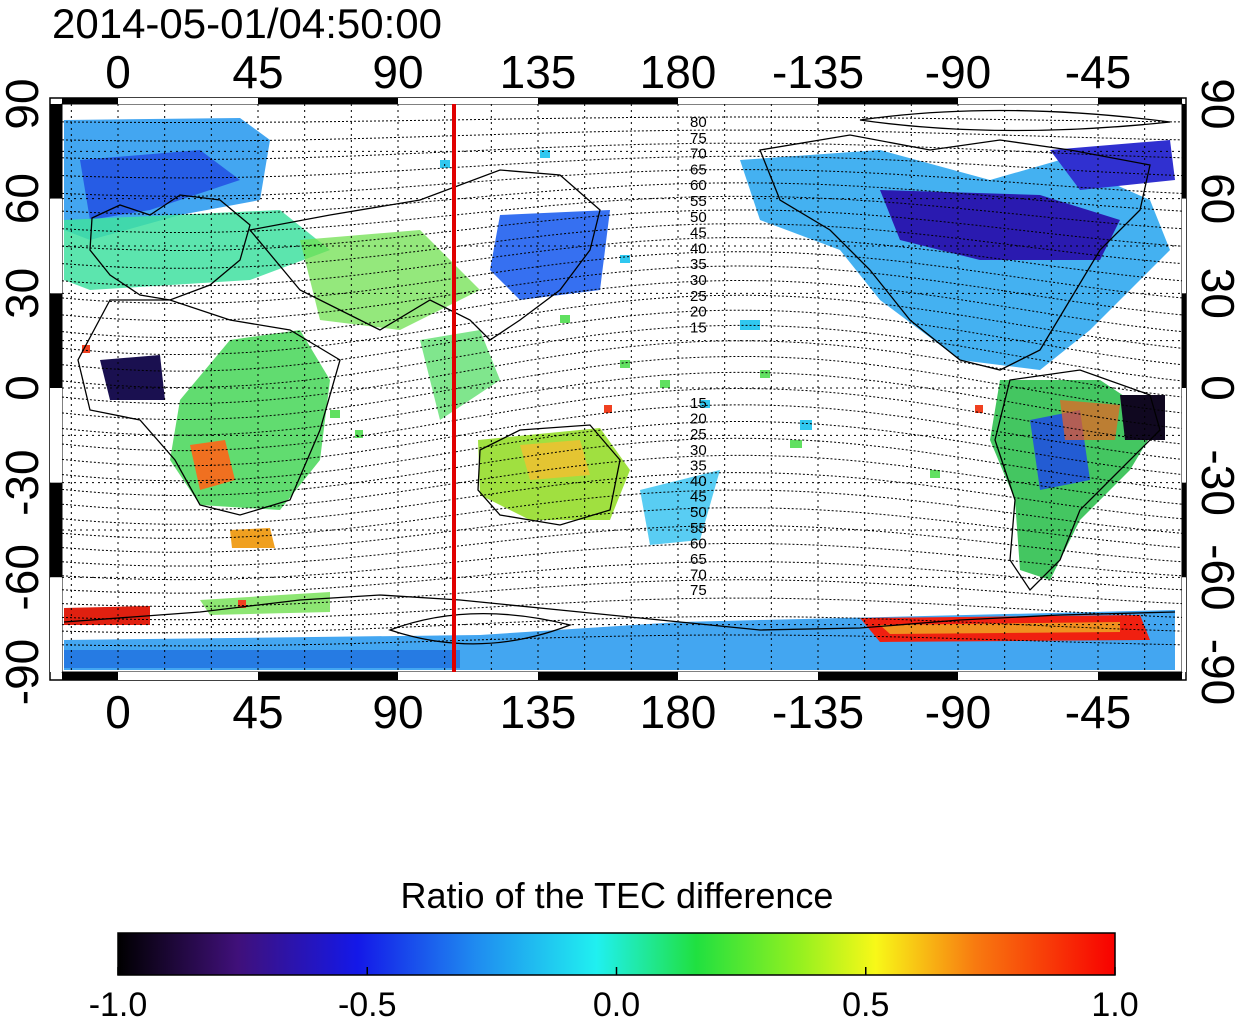 Image resolution: width=1240 pixels, height=1024 pixels. I want to click on mlat-label: 55, so click(698, 201).